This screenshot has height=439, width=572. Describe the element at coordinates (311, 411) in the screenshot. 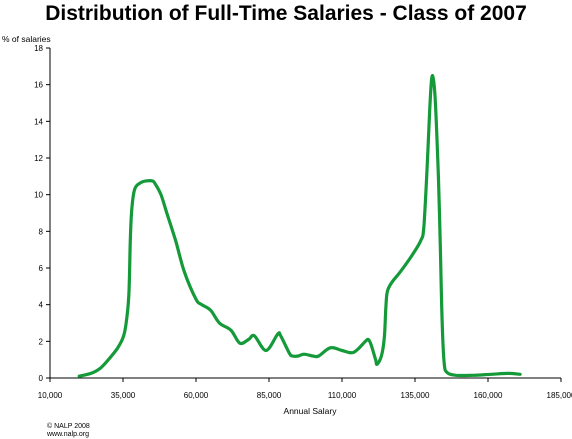

I see `x-axis-label: Annual Salary` at that location.